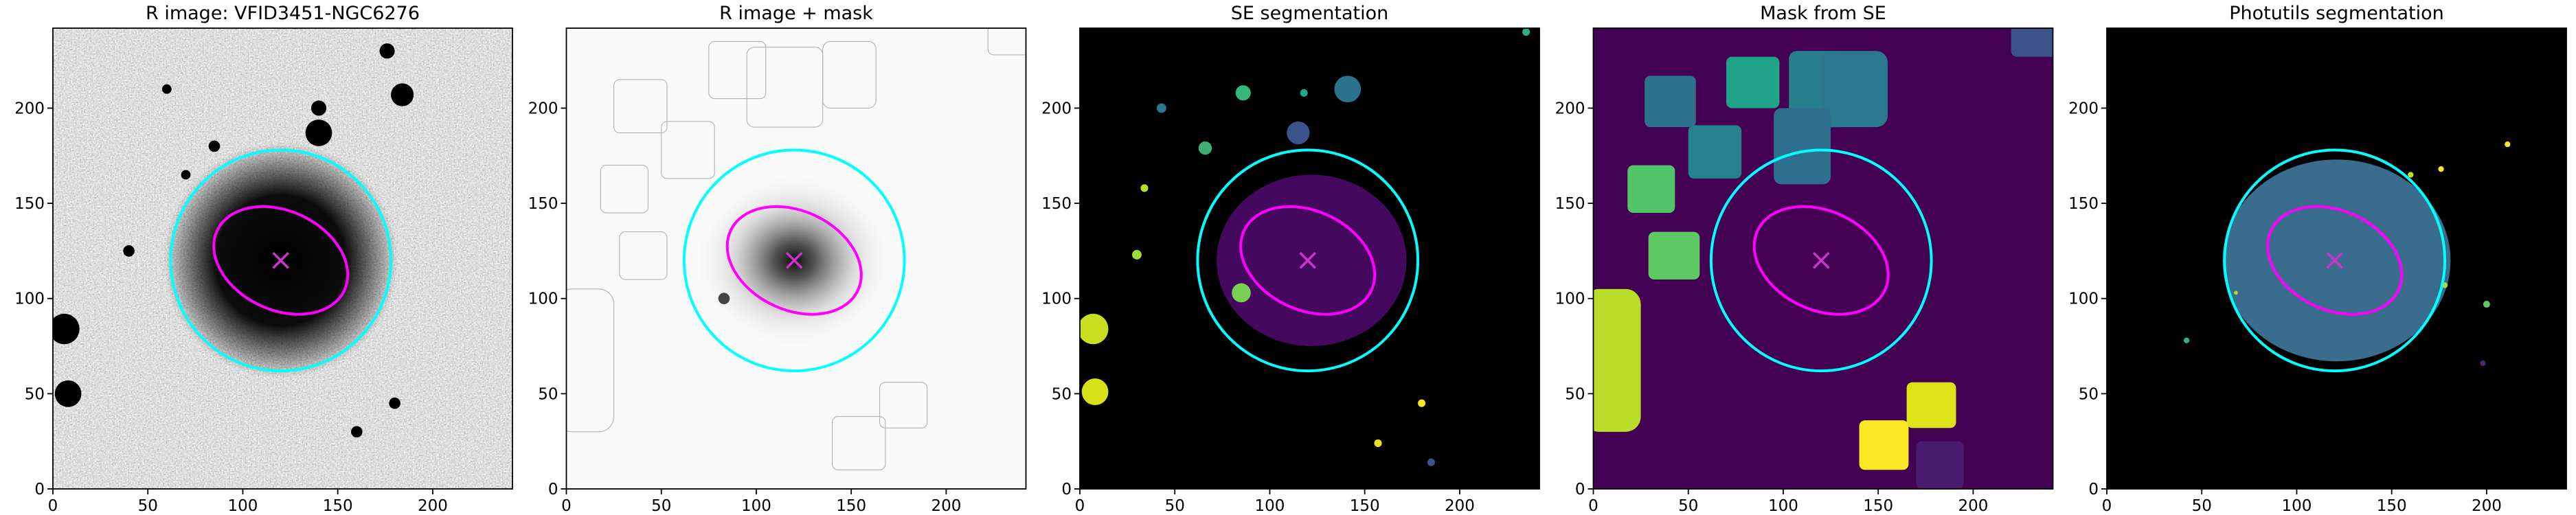  I want to click on panel-title: R image: VFID3451-NGC6276, so click(283, 13).